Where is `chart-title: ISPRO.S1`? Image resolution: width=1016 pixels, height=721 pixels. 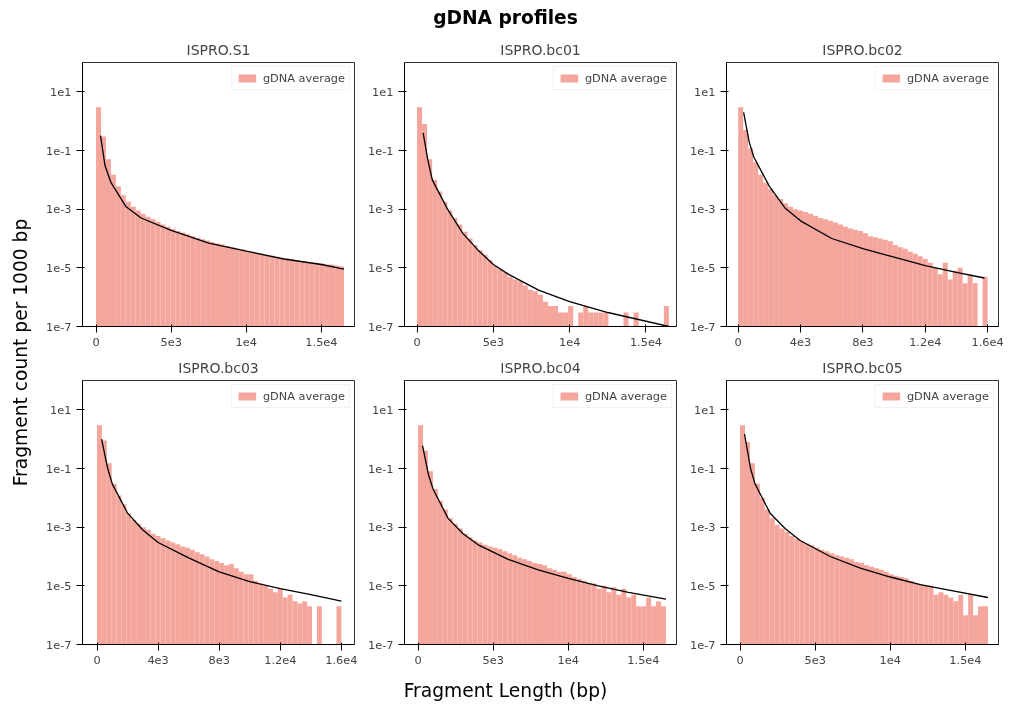
chart-title: ISPRO.S1 is located at coordinates (218, 49).